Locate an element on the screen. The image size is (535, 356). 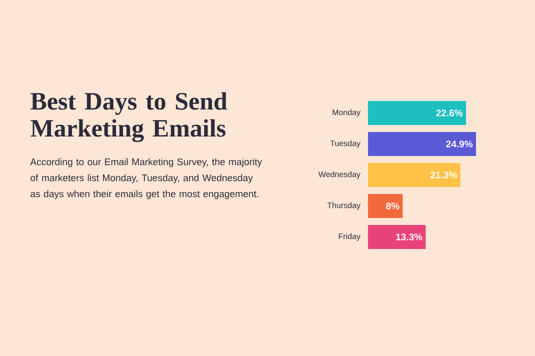
data-label: 22.6% is located at coordinates (449, 113).